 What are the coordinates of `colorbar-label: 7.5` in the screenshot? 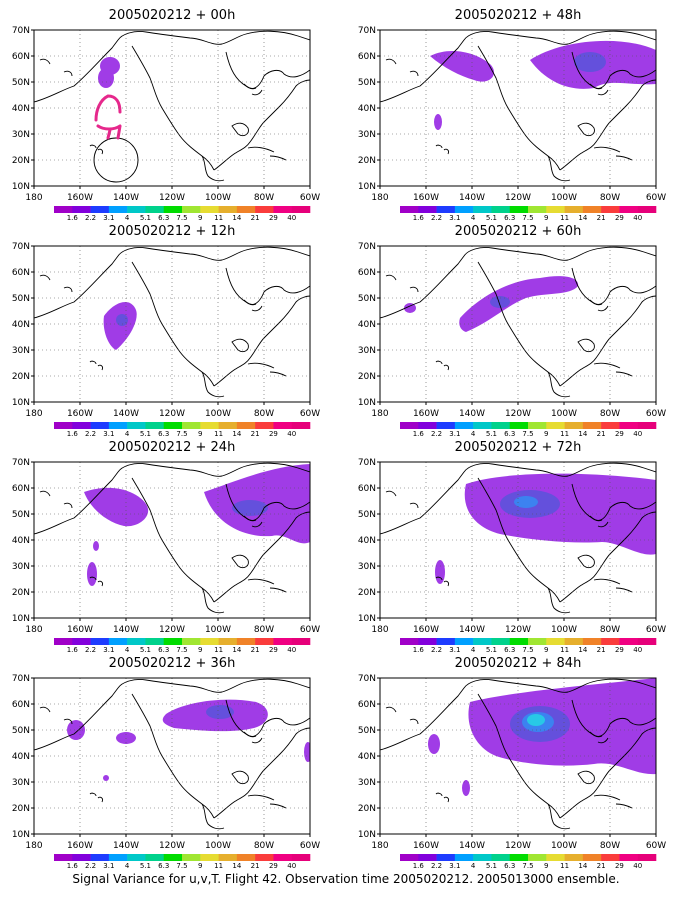 It's located at (181, 434).